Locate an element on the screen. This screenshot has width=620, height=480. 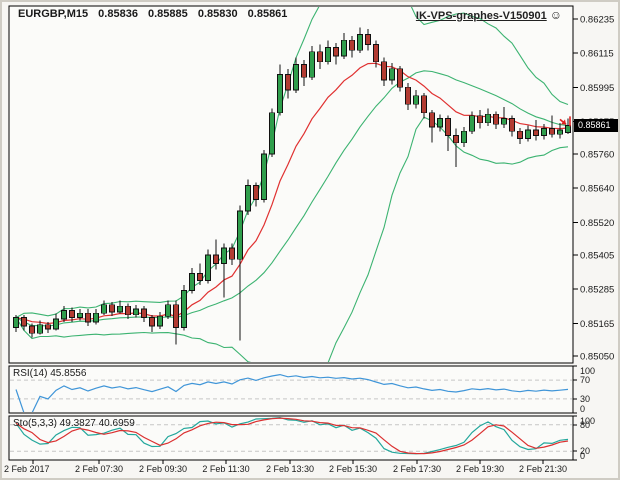
svg-text: 0.86235 is located at coordinates (597, 20).